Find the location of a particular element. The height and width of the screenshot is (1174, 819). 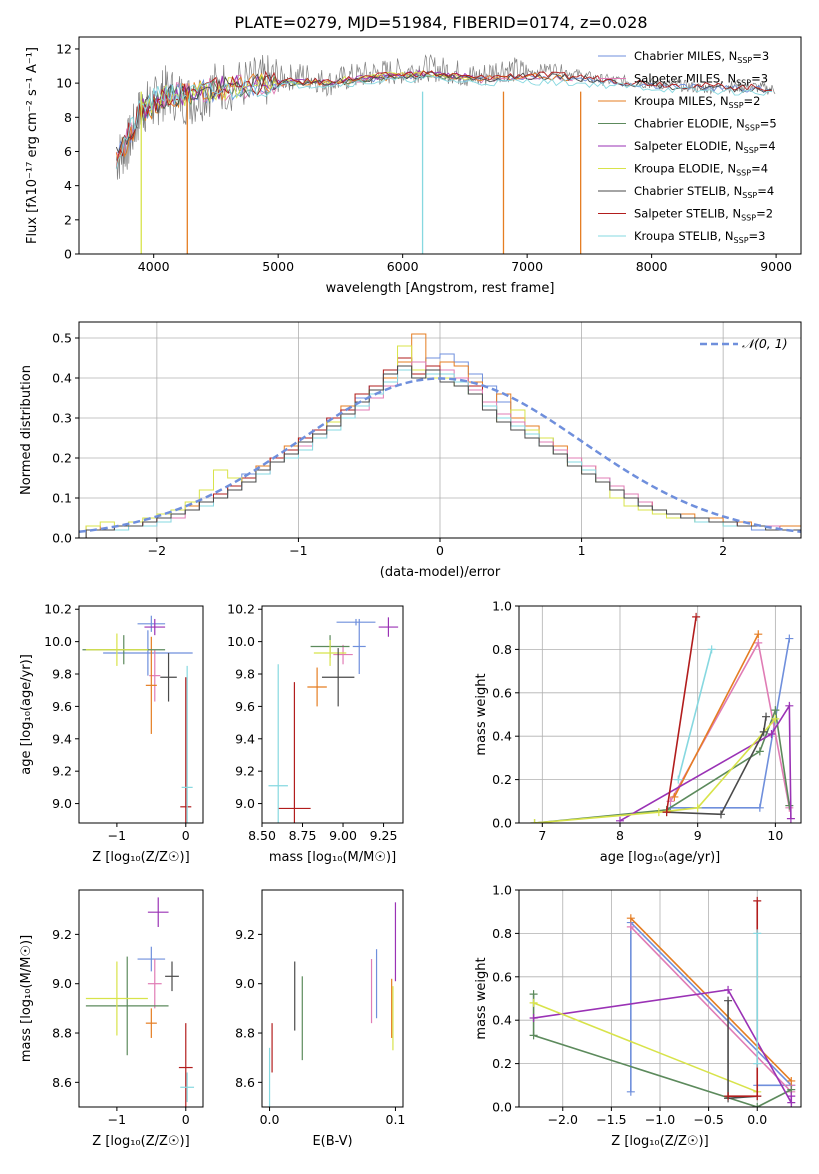

model-spectrum-line is located at coordinates (443, 122).